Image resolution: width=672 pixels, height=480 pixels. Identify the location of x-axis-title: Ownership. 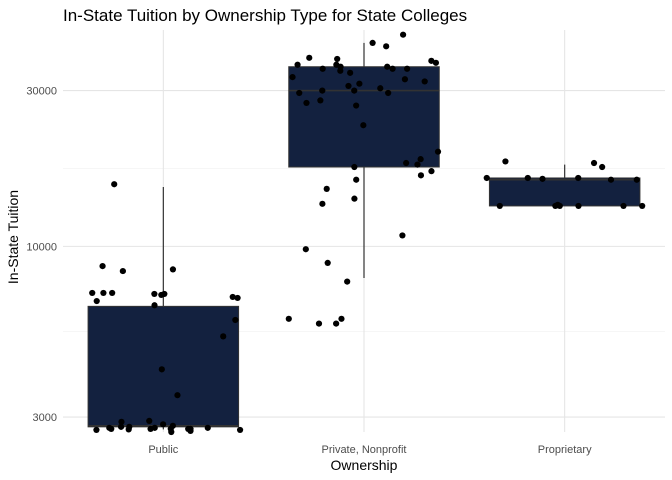
(364, 465).